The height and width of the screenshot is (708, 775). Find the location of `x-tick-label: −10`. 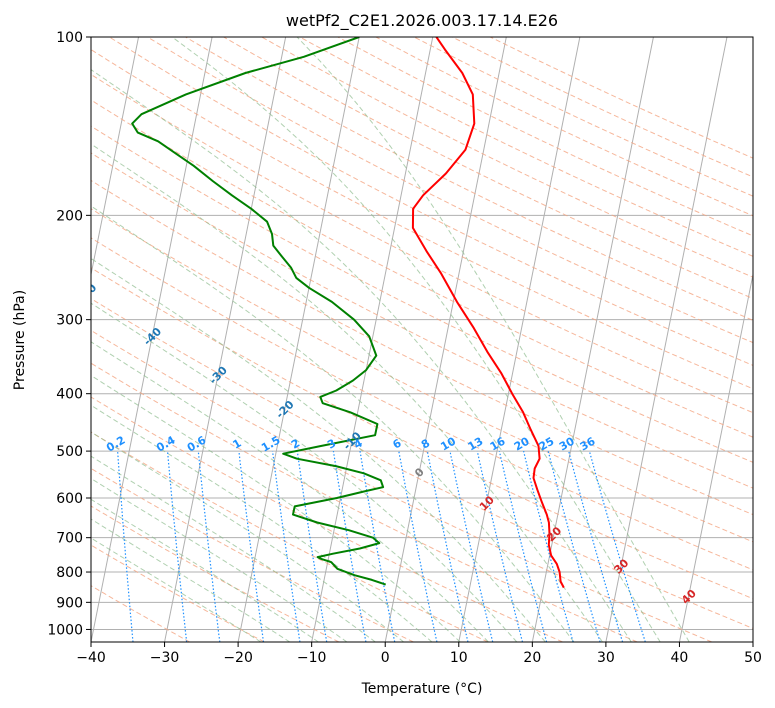

x-tick-label: −10 is located at coordinates (312, 658).